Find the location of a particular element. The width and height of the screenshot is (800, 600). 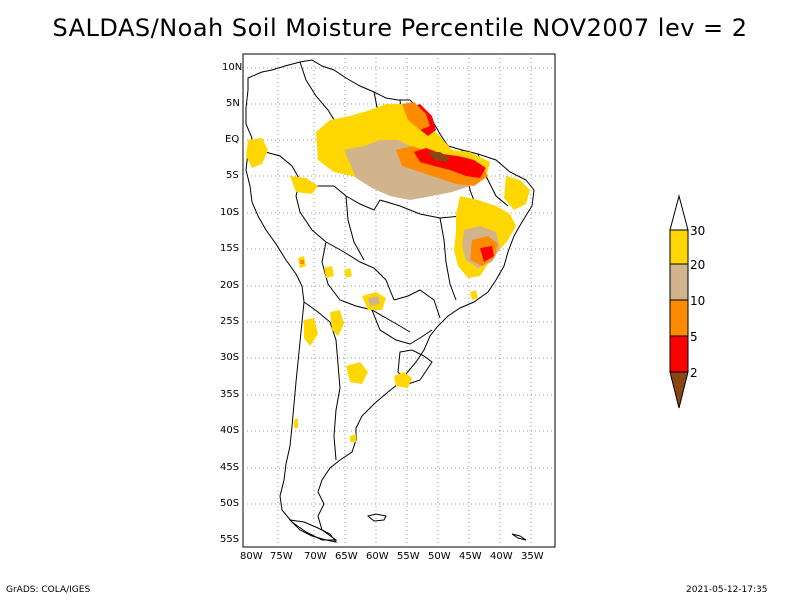

south-georgia is located at coordinates (519, 537).